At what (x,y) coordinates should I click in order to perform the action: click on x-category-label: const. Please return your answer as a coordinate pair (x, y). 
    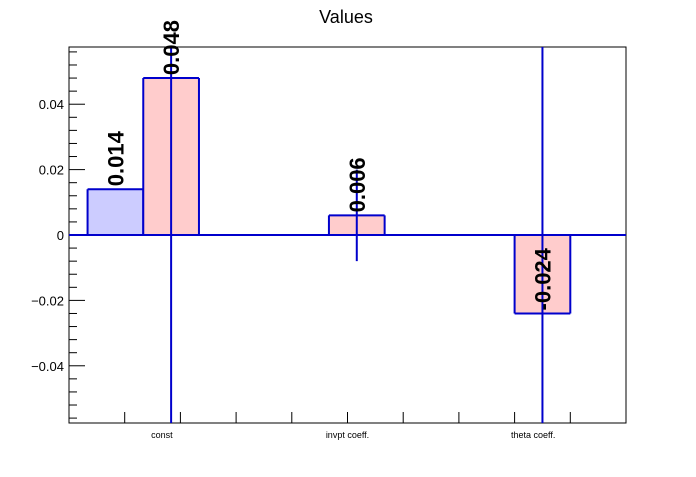
    Looking at the image, I should click on (162, 435).